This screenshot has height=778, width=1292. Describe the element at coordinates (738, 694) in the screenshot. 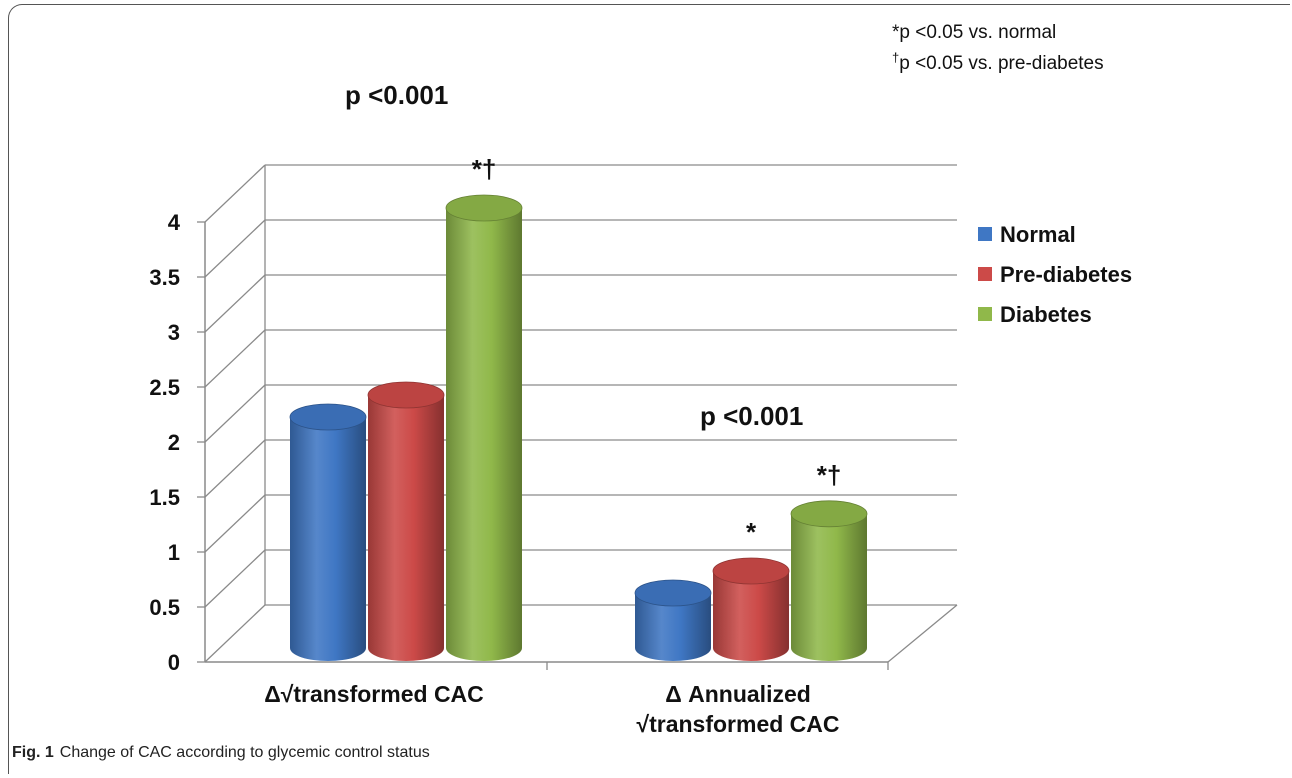

I see `x-category-label: Δ Annualized` at that location.